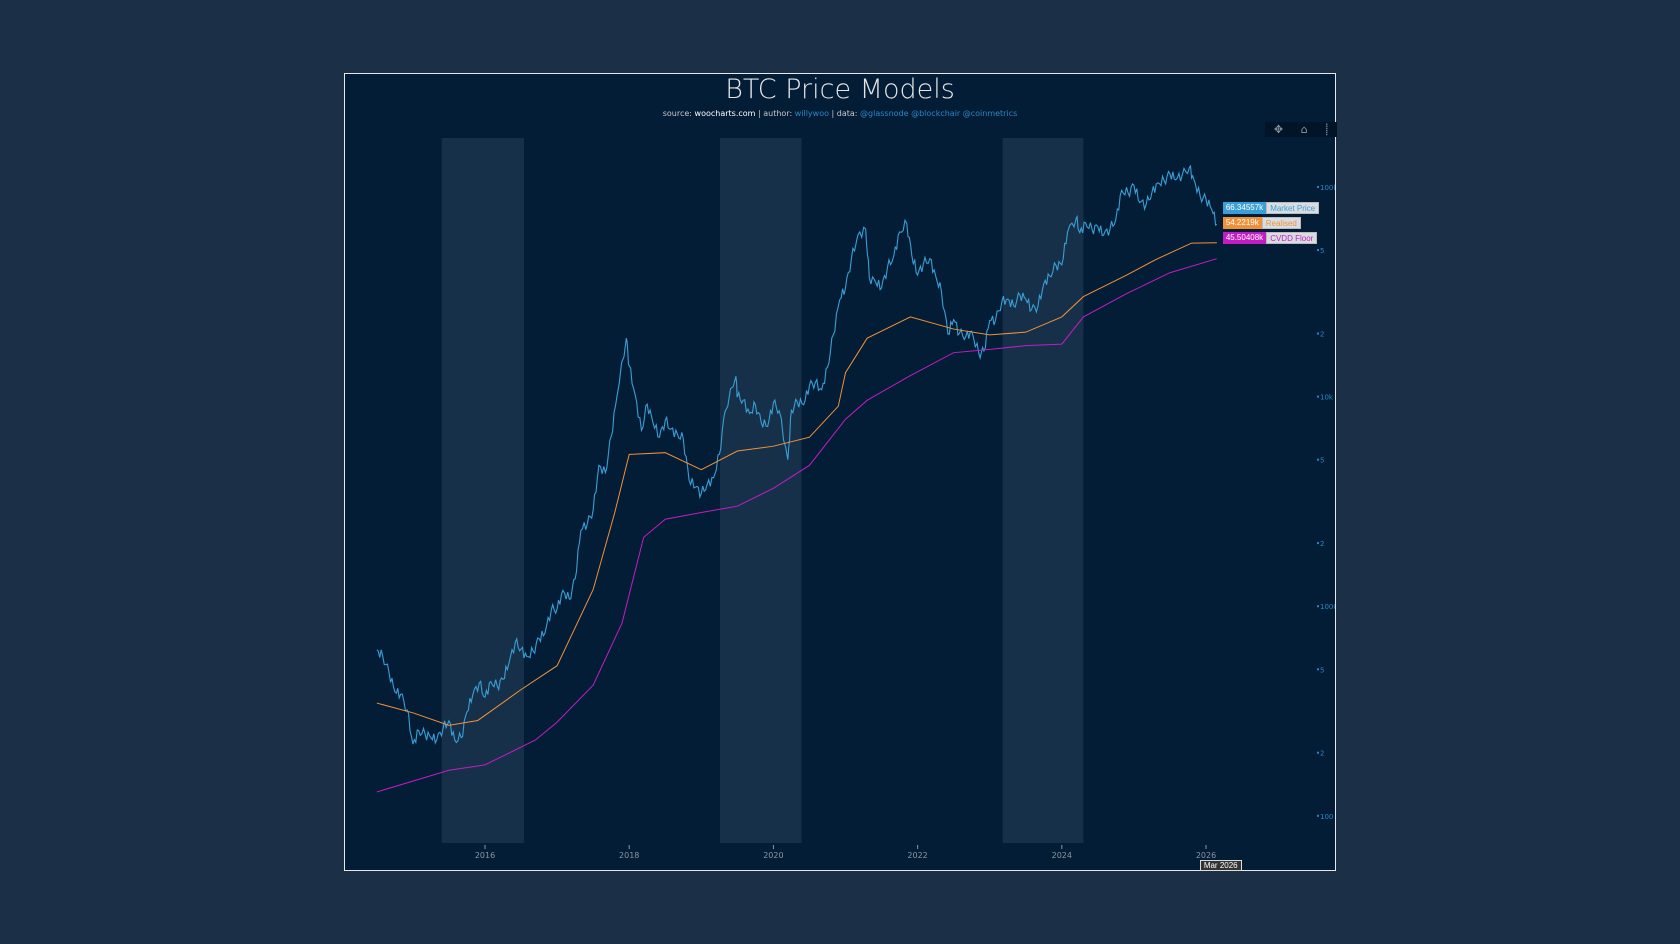 This screenshot has height=944, width=1680. What do you see at coordinates (1062, 855) in the screenshot?
I see `x-tick-label: 2024` at bounding box center [1062, 855].